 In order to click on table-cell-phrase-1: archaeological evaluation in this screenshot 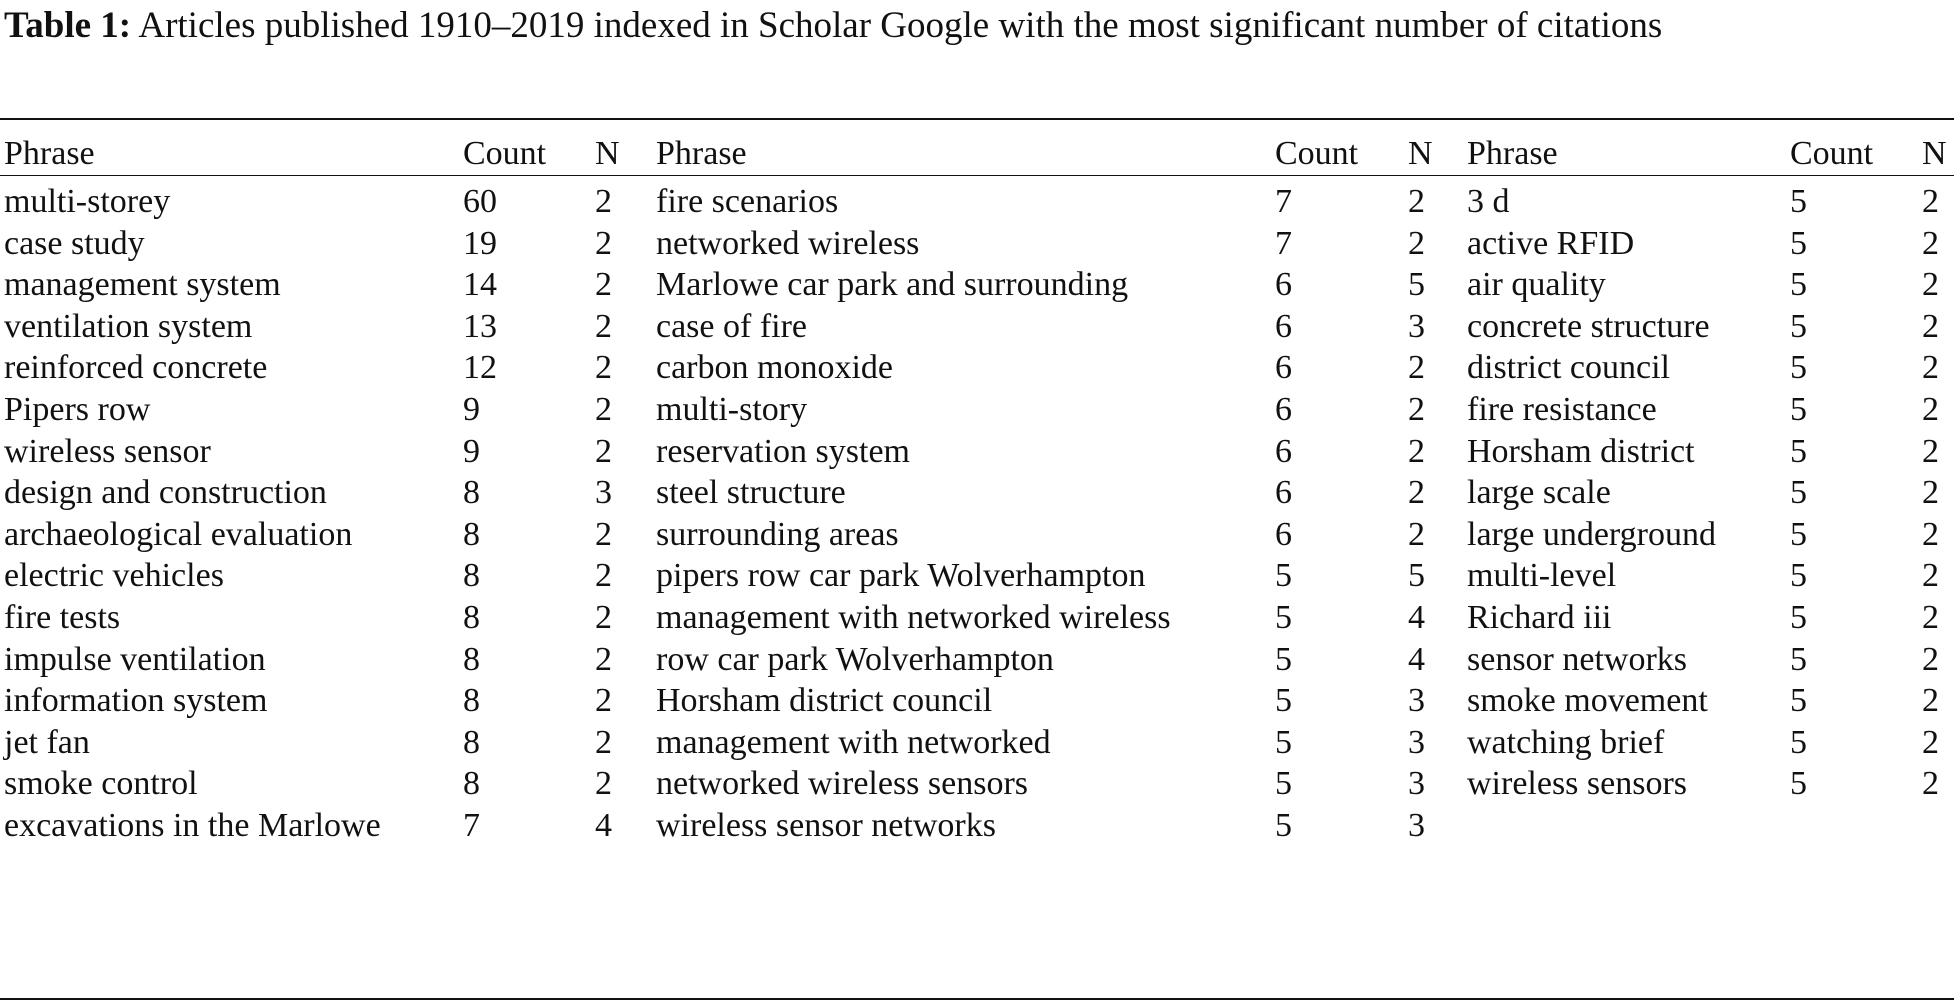, I will do `click(178, 534)`.